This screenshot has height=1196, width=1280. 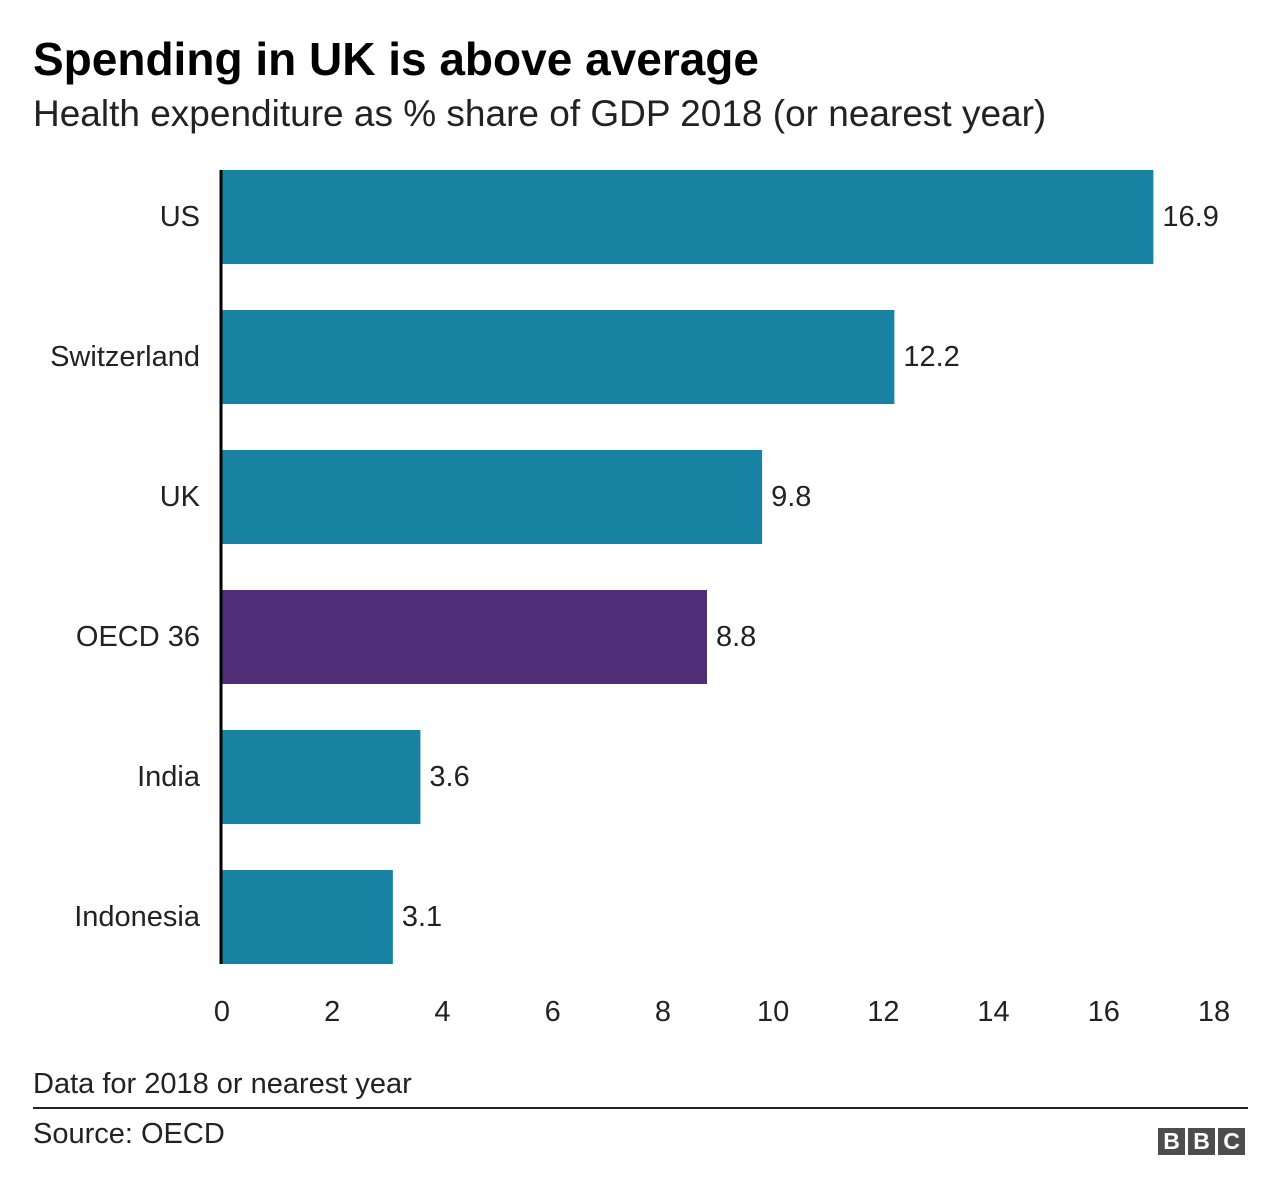 What do you see at coordinates (492, 497) in the screenshot?
I see `bar-uk` at bounding box center [492, 497].